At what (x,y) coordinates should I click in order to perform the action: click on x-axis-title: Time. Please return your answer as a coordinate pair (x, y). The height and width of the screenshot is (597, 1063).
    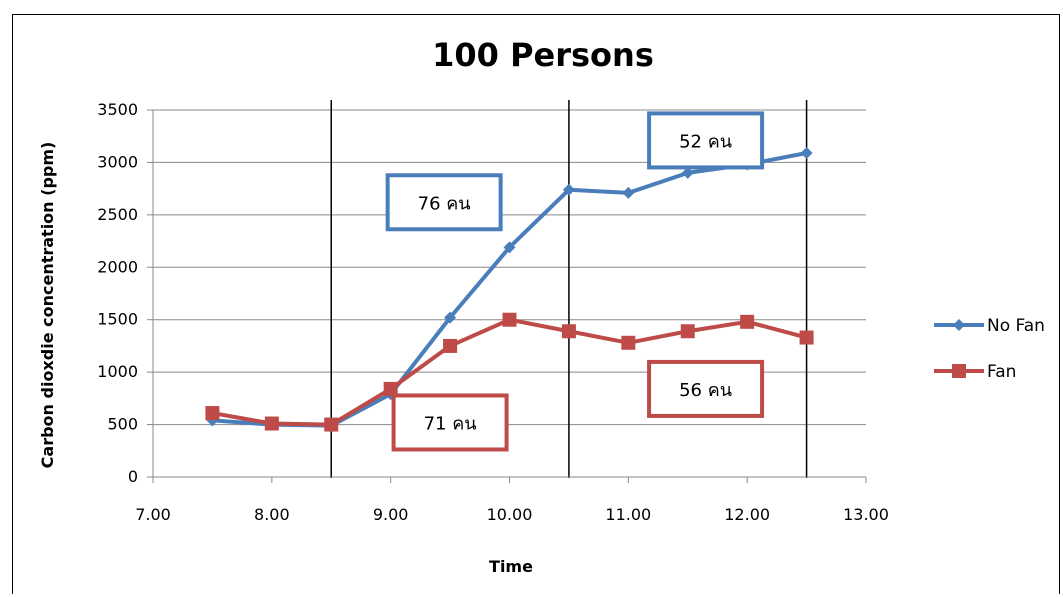
    Looking at the image, I should click on (511, 566).